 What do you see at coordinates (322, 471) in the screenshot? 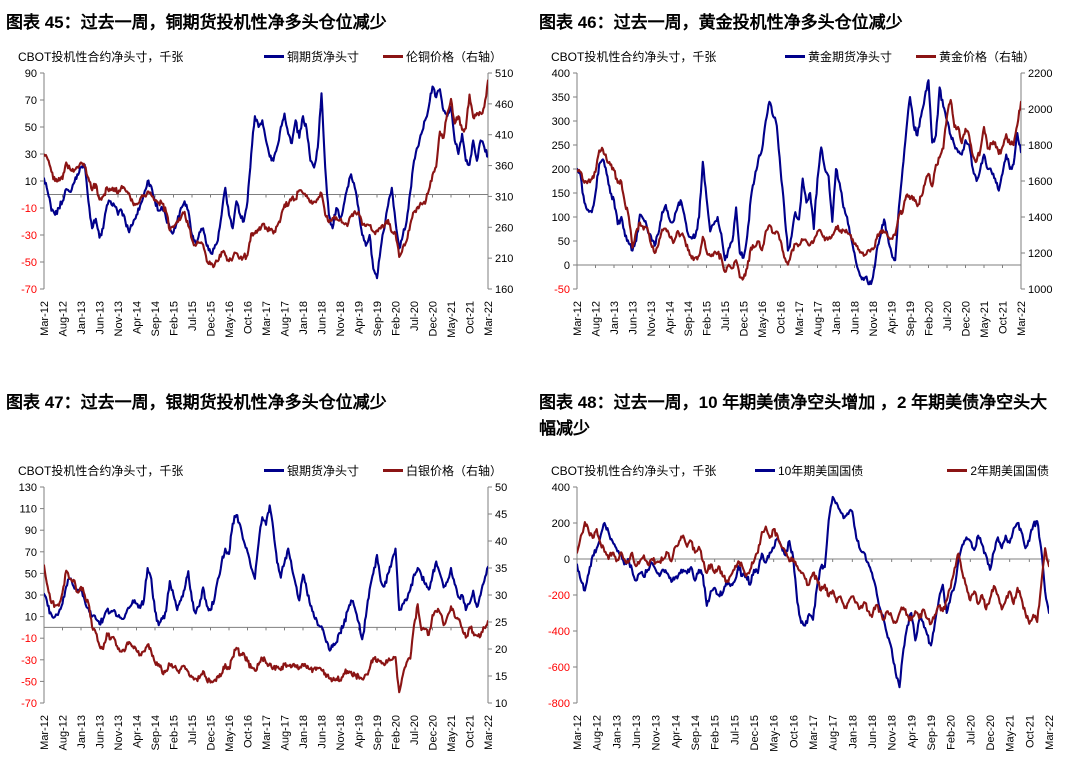
I see `legend-label: 银期货净头寸` at bounding box center [322, 471].